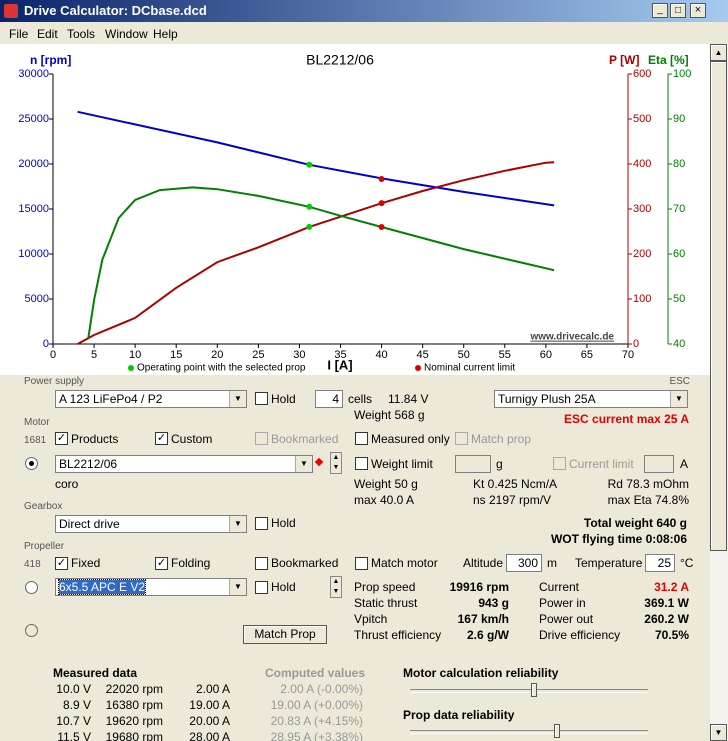 This screenshot has height=741, width=728. Describe the element at coordinates (410, 439) in the screenshot. I see `checkbox-label: Measured only` at that location.